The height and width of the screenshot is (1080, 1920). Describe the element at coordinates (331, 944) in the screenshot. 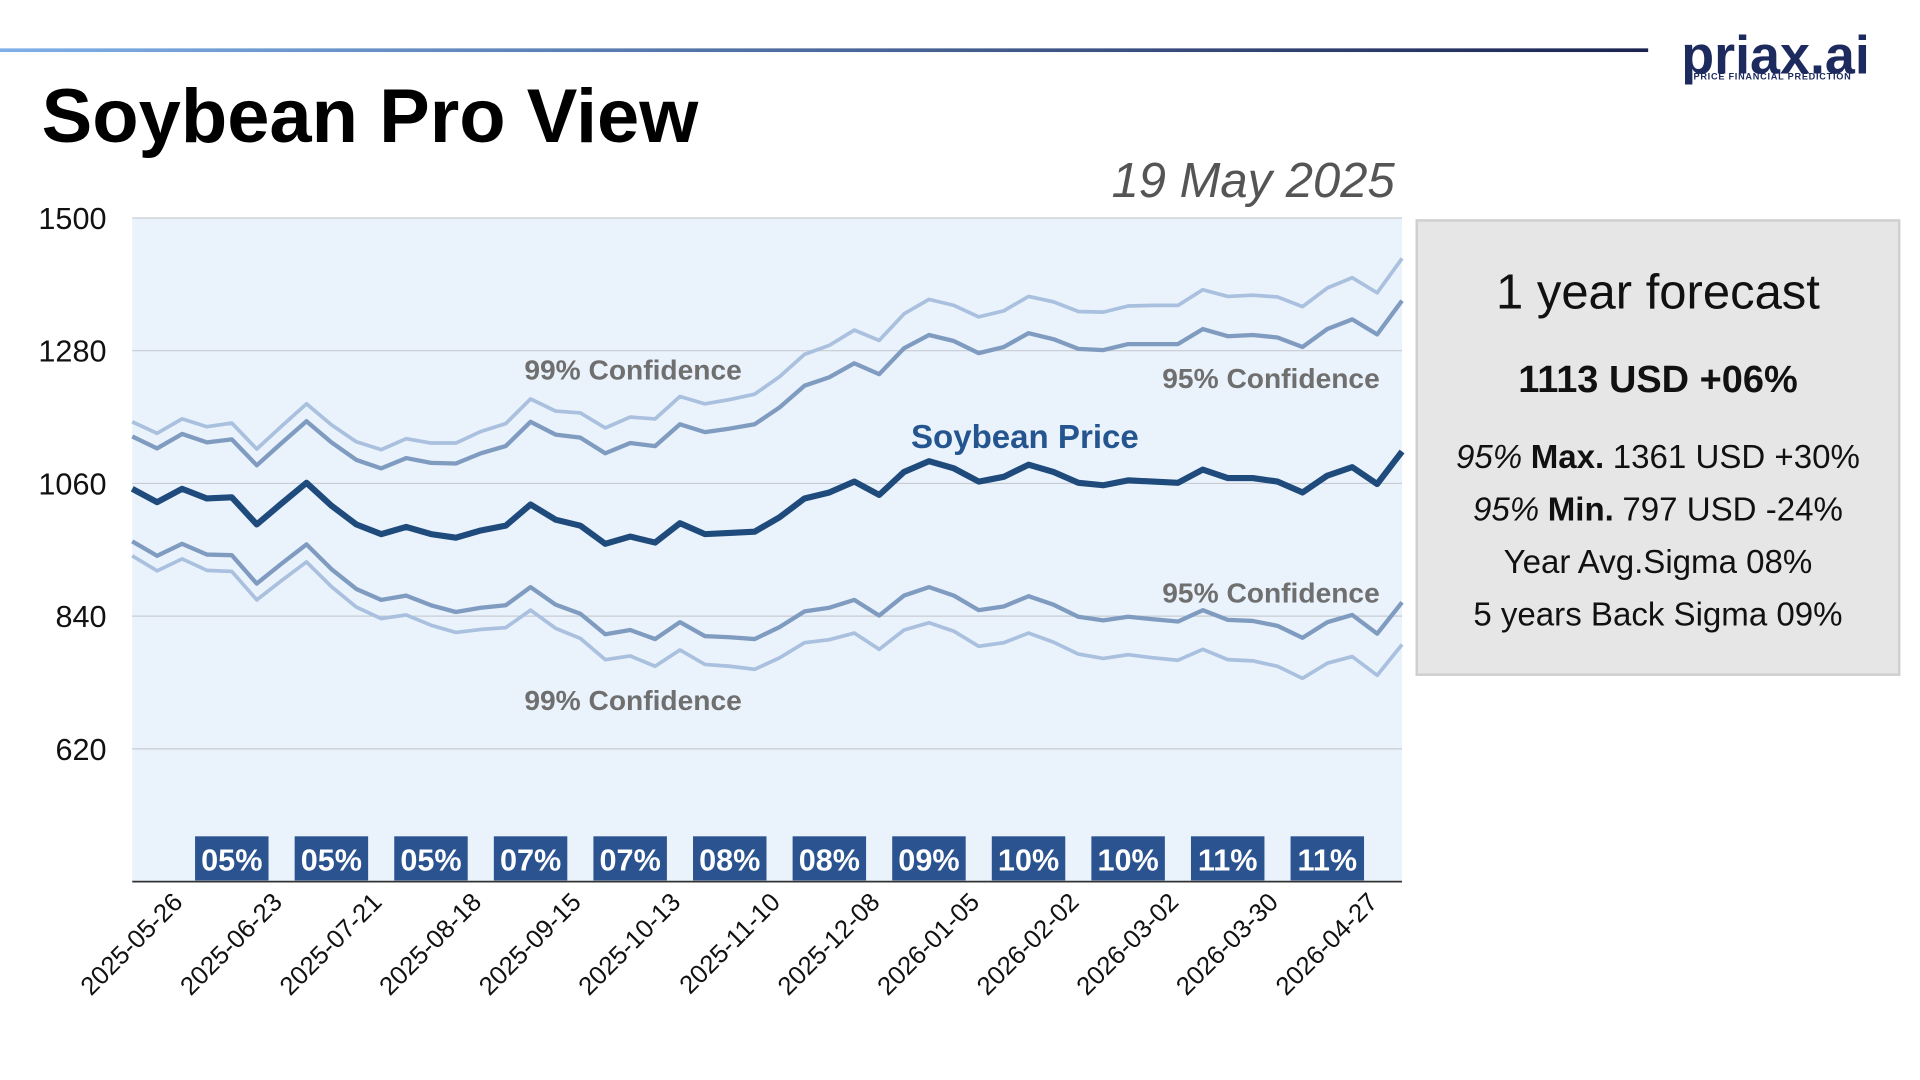

I see `x-tick-label: 2025-07-21` at that location.